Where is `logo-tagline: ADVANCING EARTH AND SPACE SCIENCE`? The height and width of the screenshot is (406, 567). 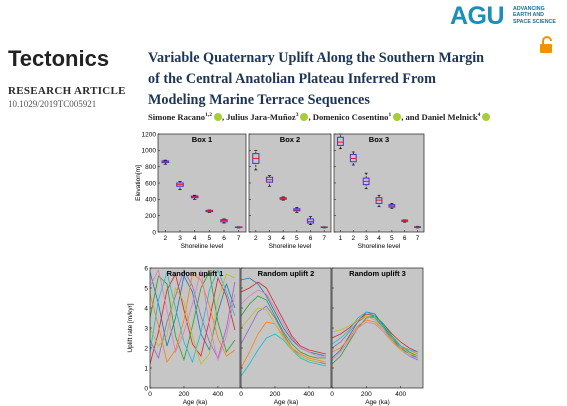 logo-tagline: ADVANCING EARTH AND SPACE SCIENCE is located at coordinates (534, 15).